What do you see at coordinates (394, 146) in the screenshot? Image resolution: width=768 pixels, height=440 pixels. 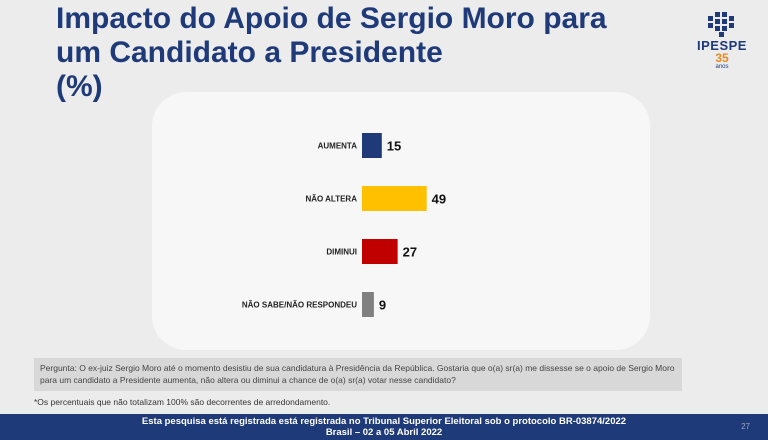 I see `value-label-aumenta: 15` at bounding box center [394, 146].